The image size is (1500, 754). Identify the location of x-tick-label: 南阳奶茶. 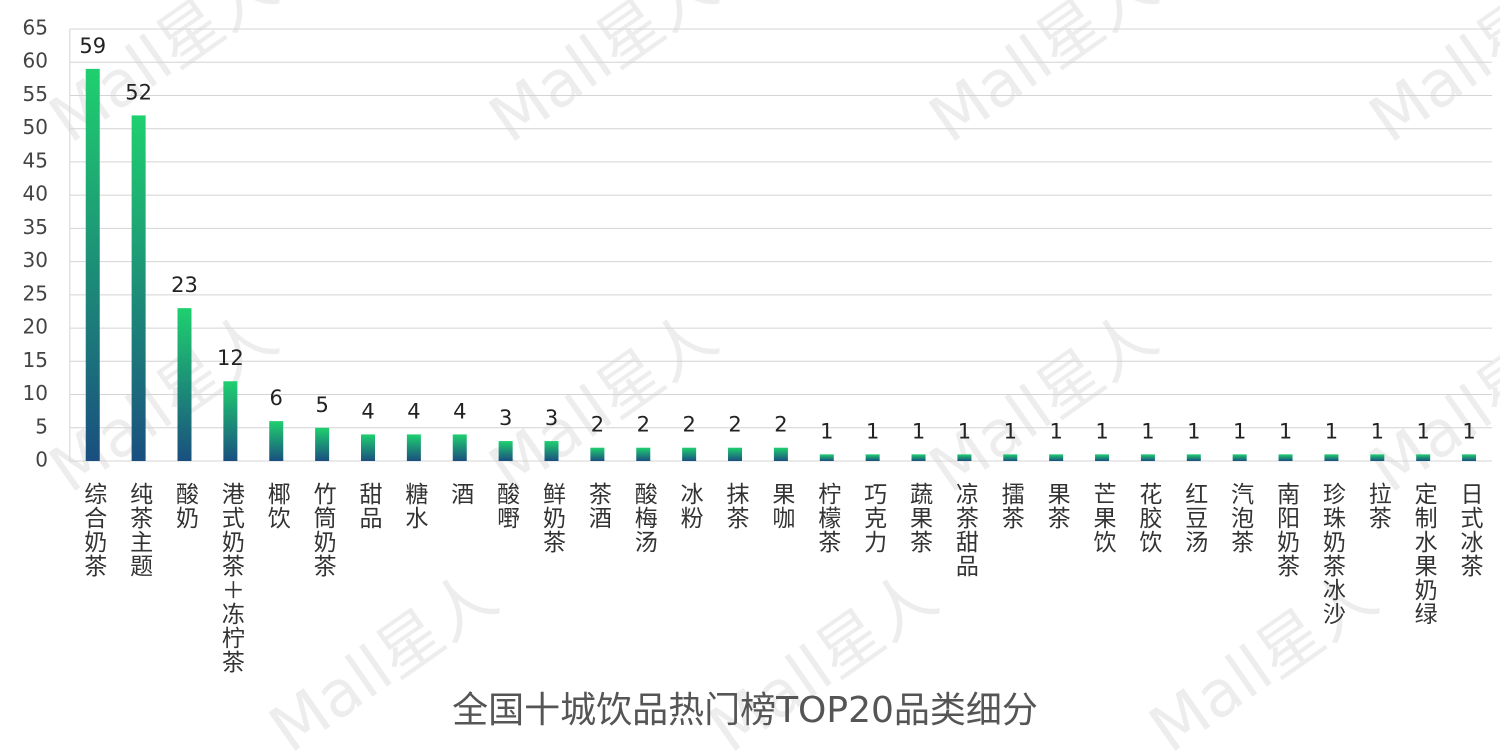
(1287, 530).